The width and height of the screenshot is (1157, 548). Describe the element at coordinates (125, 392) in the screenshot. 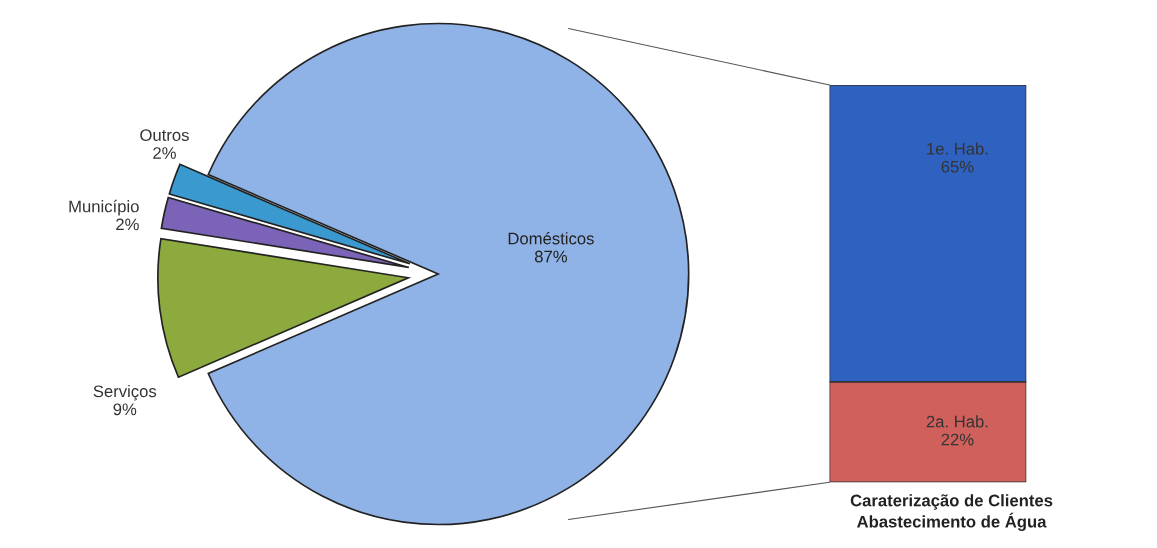

I see `slice-label: Serviços` at that location.